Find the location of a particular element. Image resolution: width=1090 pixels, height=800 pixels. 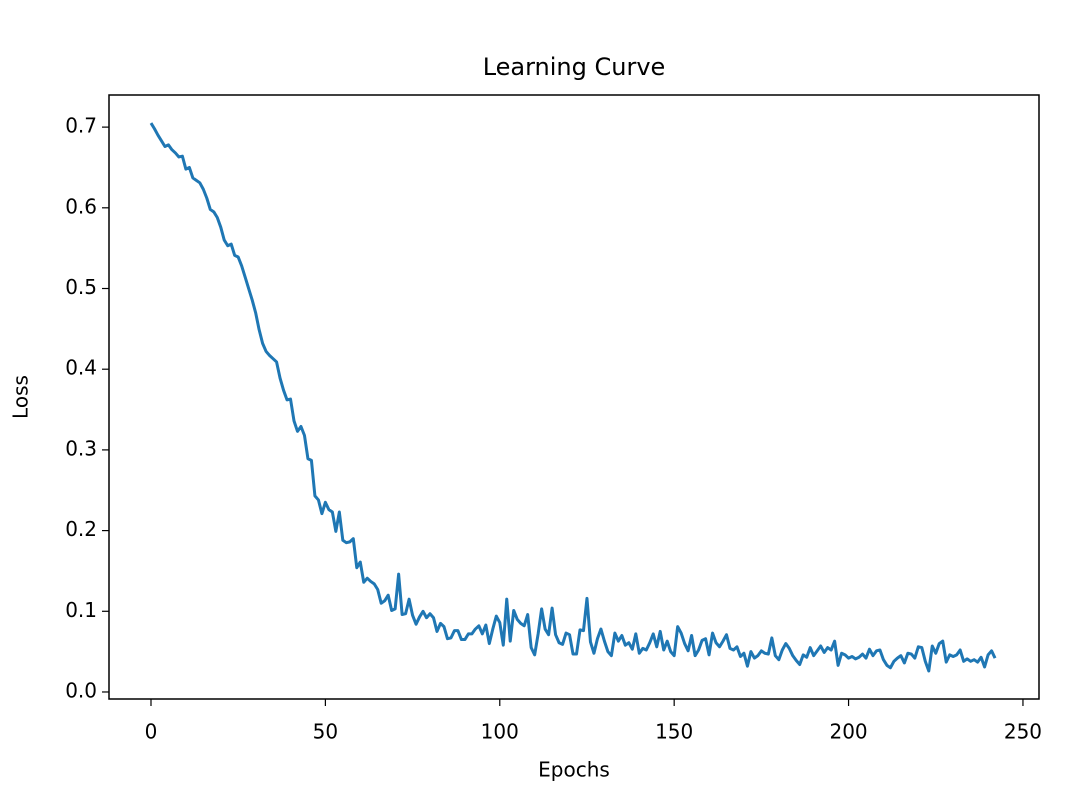

y-tick-label: 0.6 is located at coordinates (81, 206).